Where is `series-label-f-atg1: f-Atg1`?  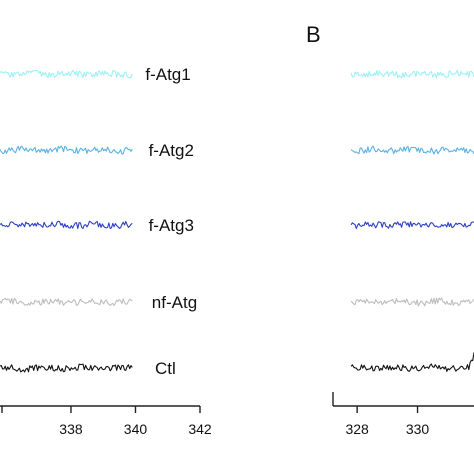
series-label-f-atg1: f-Atg1 is located at coordinates (167, 74).